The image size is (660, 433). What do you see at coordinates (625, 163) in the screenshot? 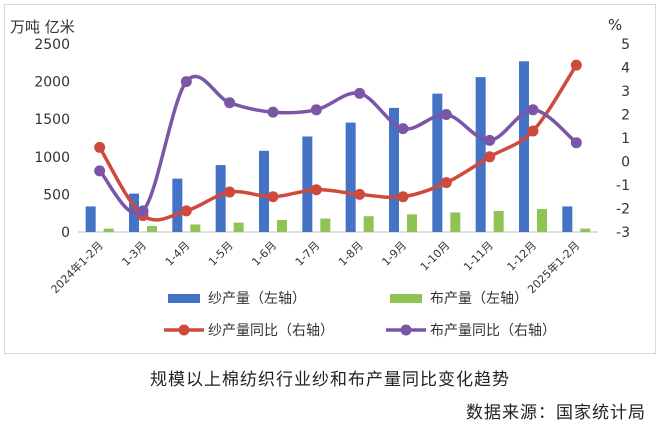
I see `right-tick-label: 0` at bounding box center [625, 163].